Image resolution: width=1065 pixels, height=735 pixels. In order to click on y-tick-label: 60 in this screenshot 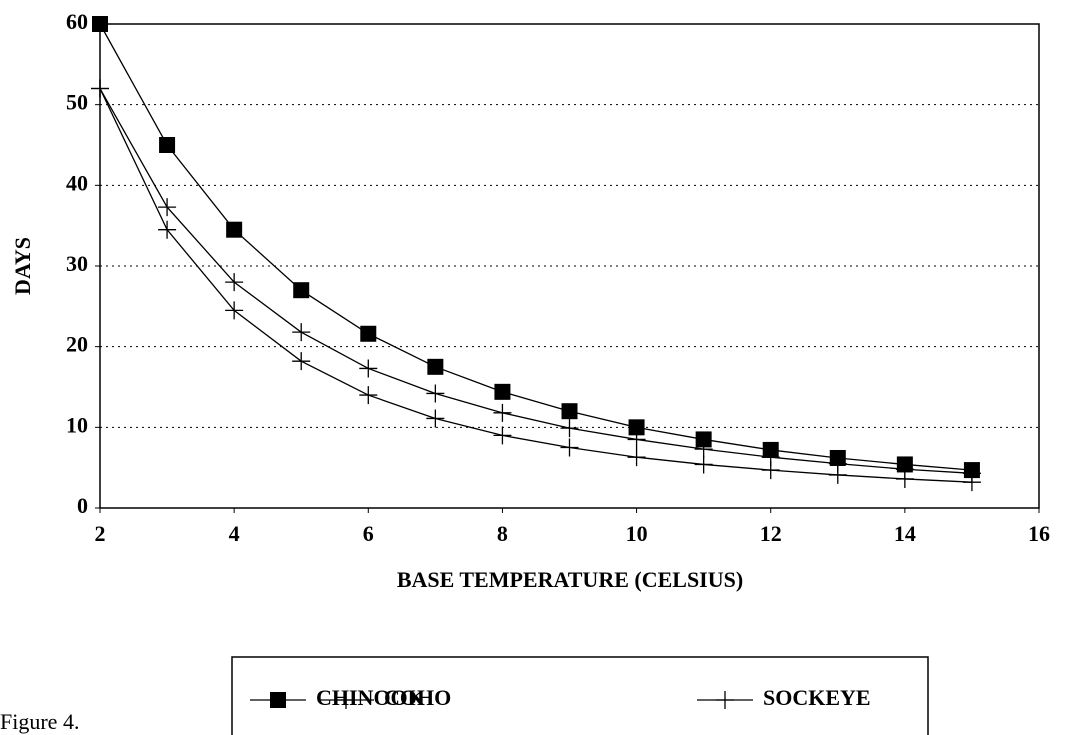, I will do `click(77, 21)`.